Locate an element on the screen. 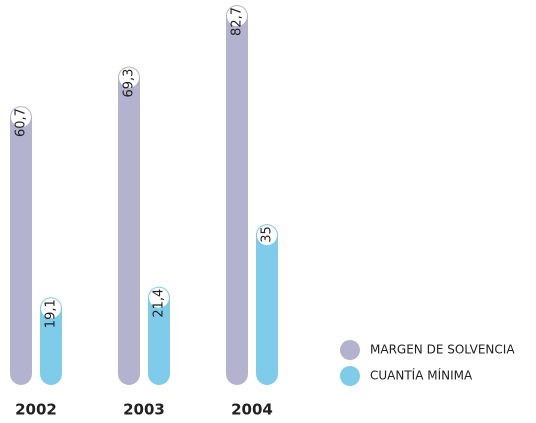 The image size is (536, 423). value-label: 82,7 is located at coordinates (237, 21).